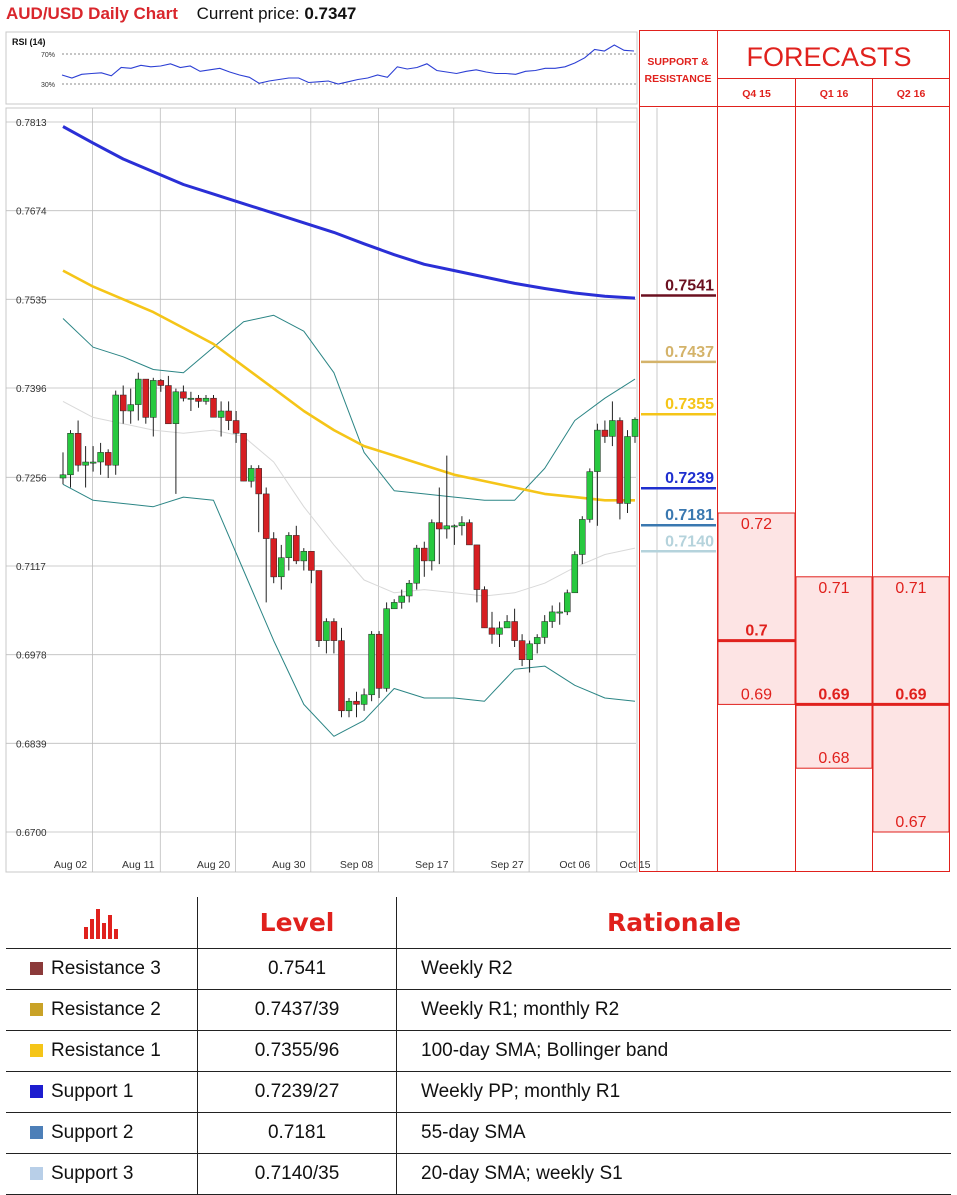 The image size is (957, 1195). I want to click on forecast-high-label: 0.71, so click(910, 588).